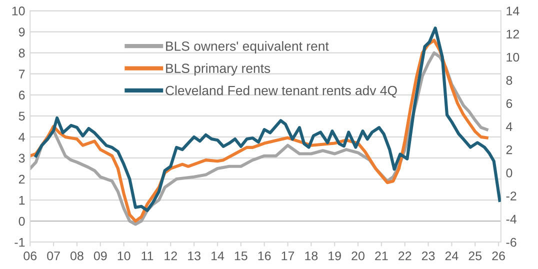  Describe the element at coordinates (428, 255) in the screenshot. I see `x-tick-label: 23` at that location.